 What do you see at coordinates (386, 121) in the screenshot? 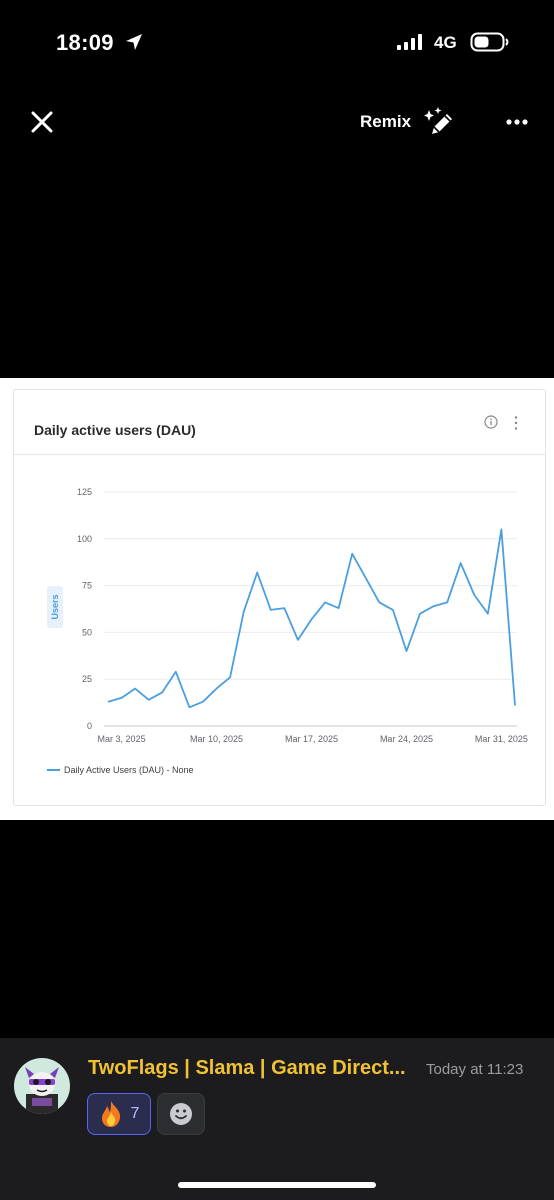
I see `remix-label: Remix` at bounding box center [386, 121].